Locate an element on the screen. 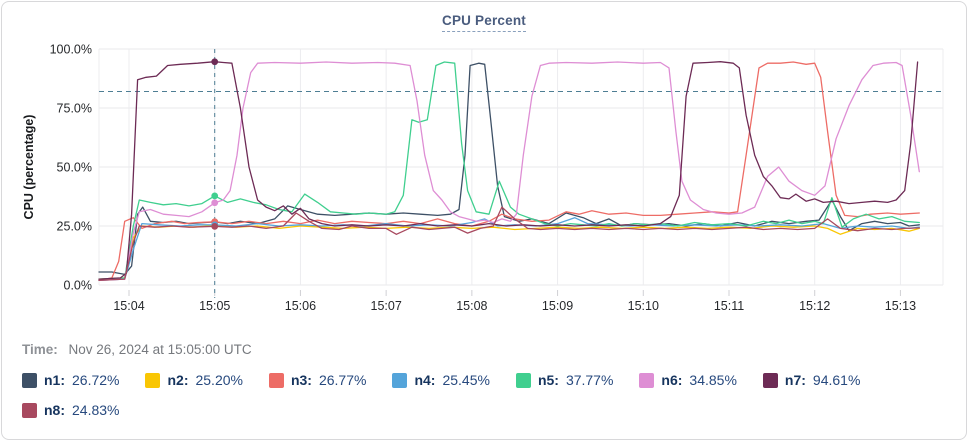  chart-title: CPU Percent is located at coordinates (484, 22).